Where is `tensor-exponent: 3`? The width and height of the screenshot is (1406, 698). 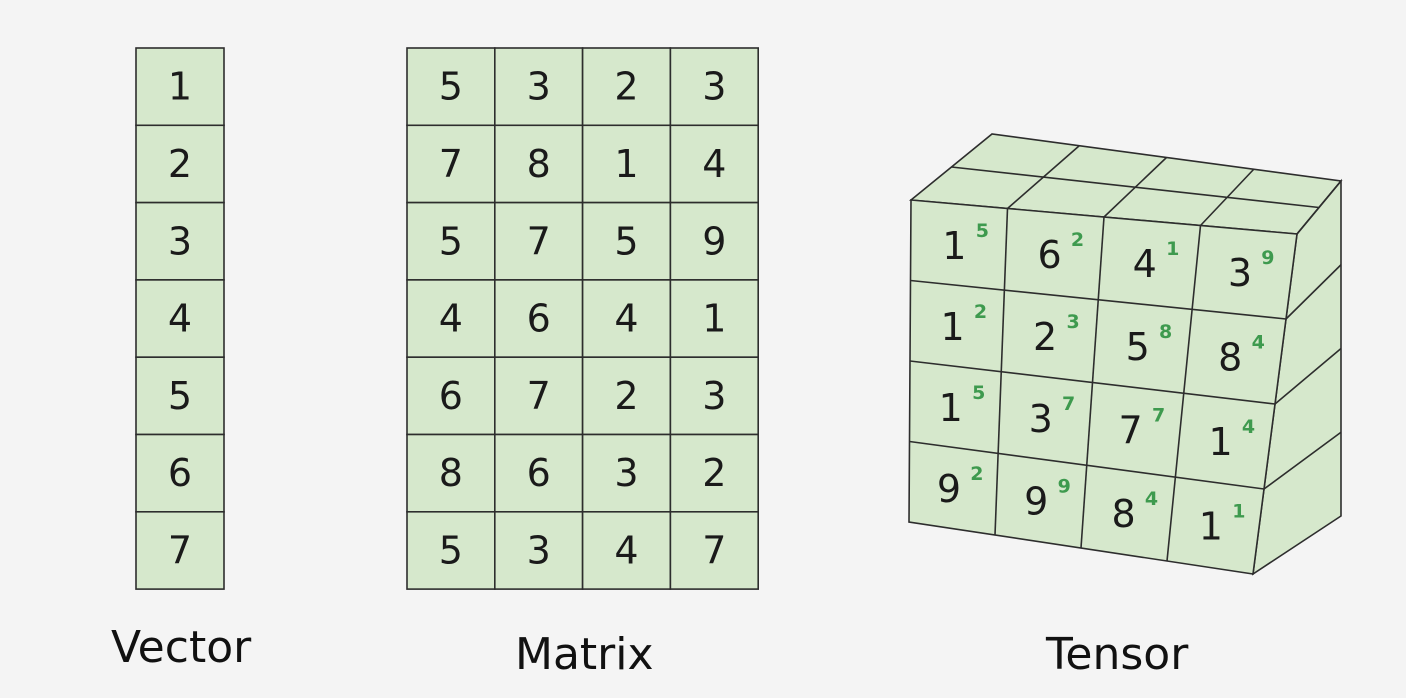
tensor-exponent: 3 is located at coordinates (1072, 322).